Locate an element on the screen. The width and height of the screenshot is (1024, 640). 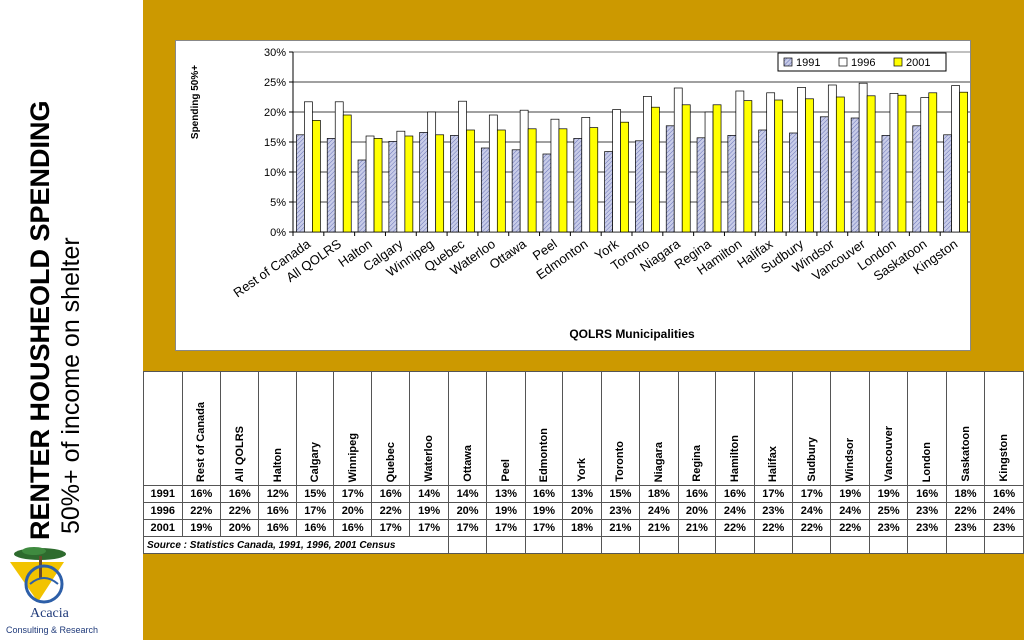
table-column-header: York is located at coordinates (582, 428).